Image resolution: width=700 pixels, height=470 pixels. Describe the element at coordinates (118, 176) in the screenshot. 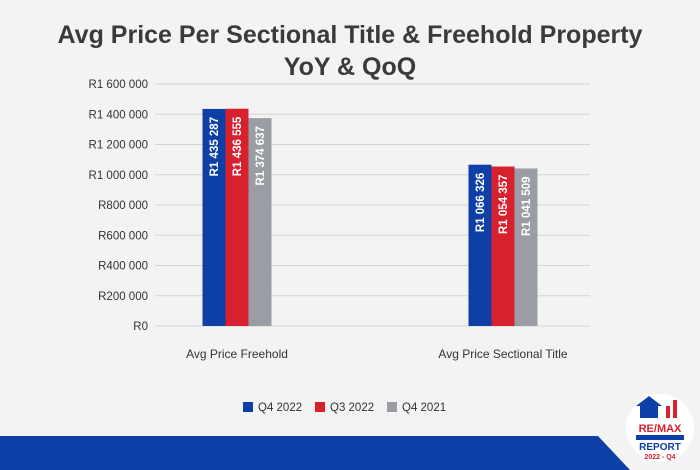

I see `y-tick-label: R1 000 000` at that location.